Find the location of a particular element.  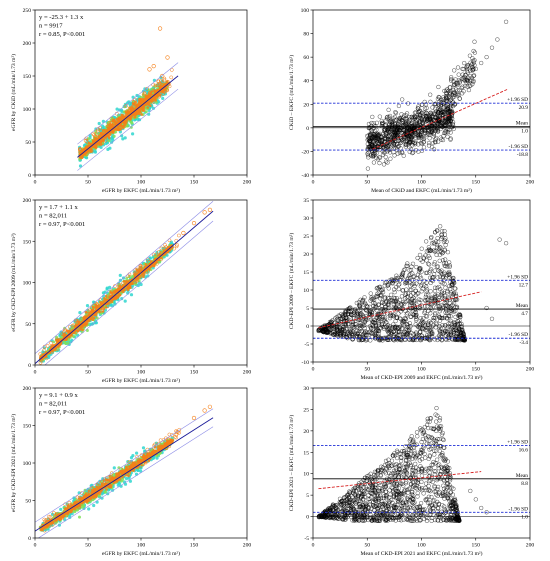

y-tick-label: 200 is located at coordinates (27, 44).